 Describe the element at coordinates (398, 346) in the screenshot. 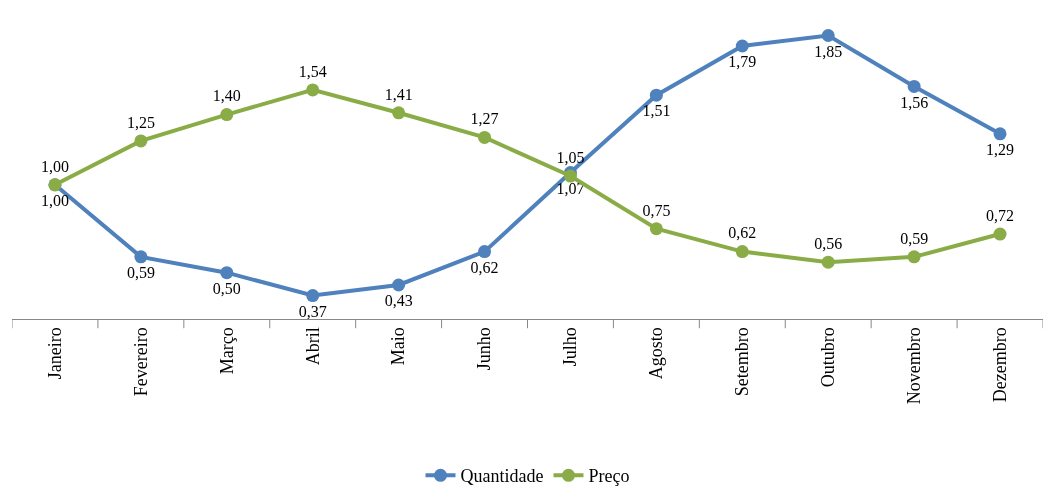

I see `x-tick-label: Maio` at that location.